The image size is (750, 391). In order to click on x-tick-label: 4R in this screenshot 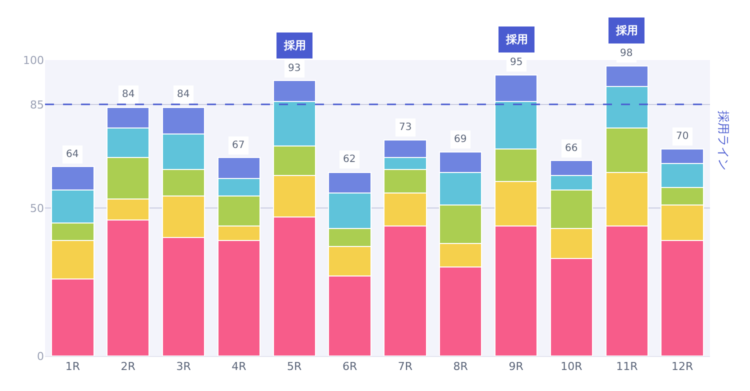, I will do `click(239, 367)`.